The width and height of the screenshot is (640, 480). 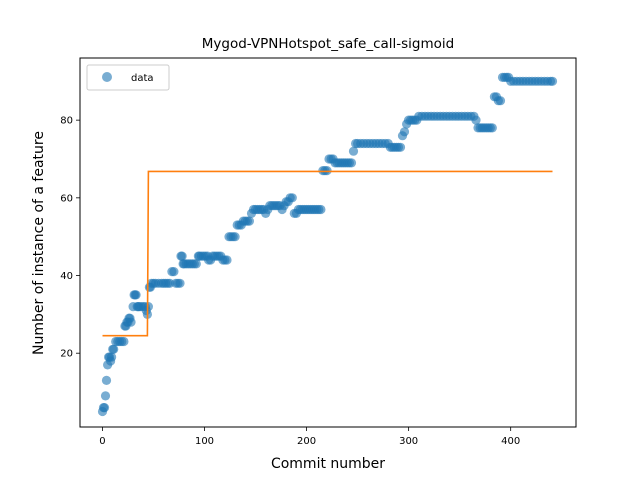 What do you see at coordinates (328, 44) in the screenshot?
I see `chart-title: Mygod-VPNHotspot_safe_call-sigmoid` at bounding box center [328, 44].